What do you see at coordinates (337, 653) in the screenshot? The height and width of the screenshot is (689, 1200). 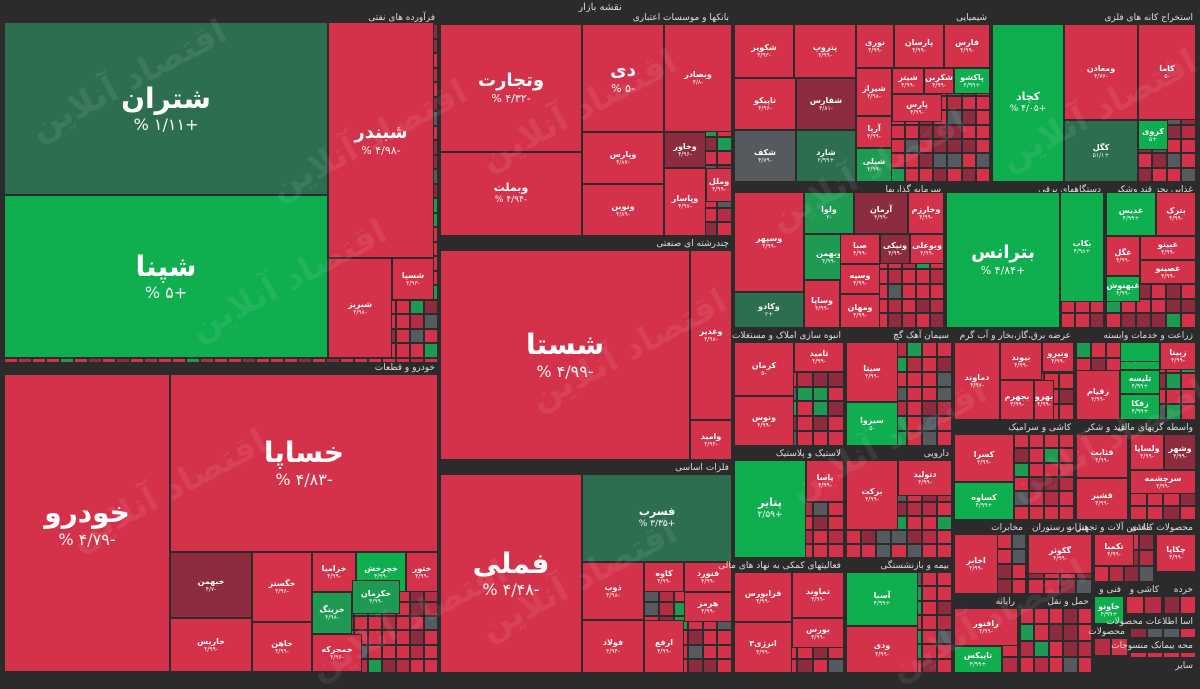 I see `stock-tile: خمحرکه -۴/۹۶` at bounding box center [337, 653].